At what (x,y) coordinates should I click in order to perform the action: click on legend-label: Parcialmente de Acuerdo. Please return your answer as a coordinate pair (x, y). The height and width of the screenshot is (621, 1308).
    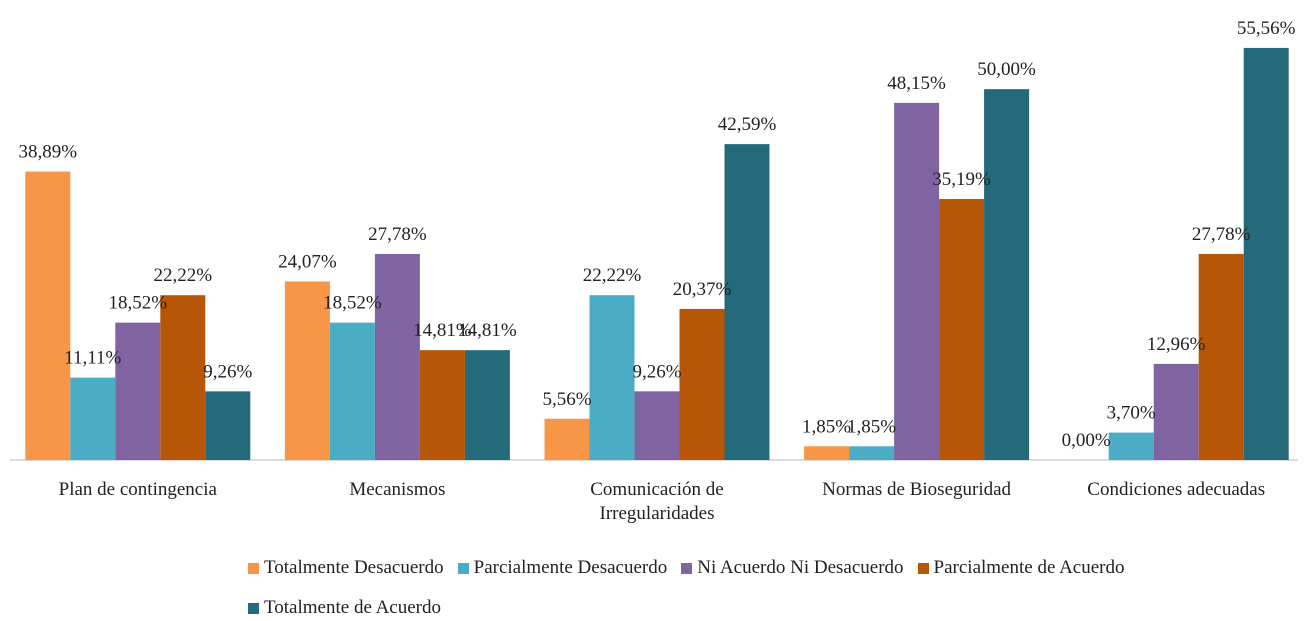
    Looking at the image, I should click on (1029, 567).